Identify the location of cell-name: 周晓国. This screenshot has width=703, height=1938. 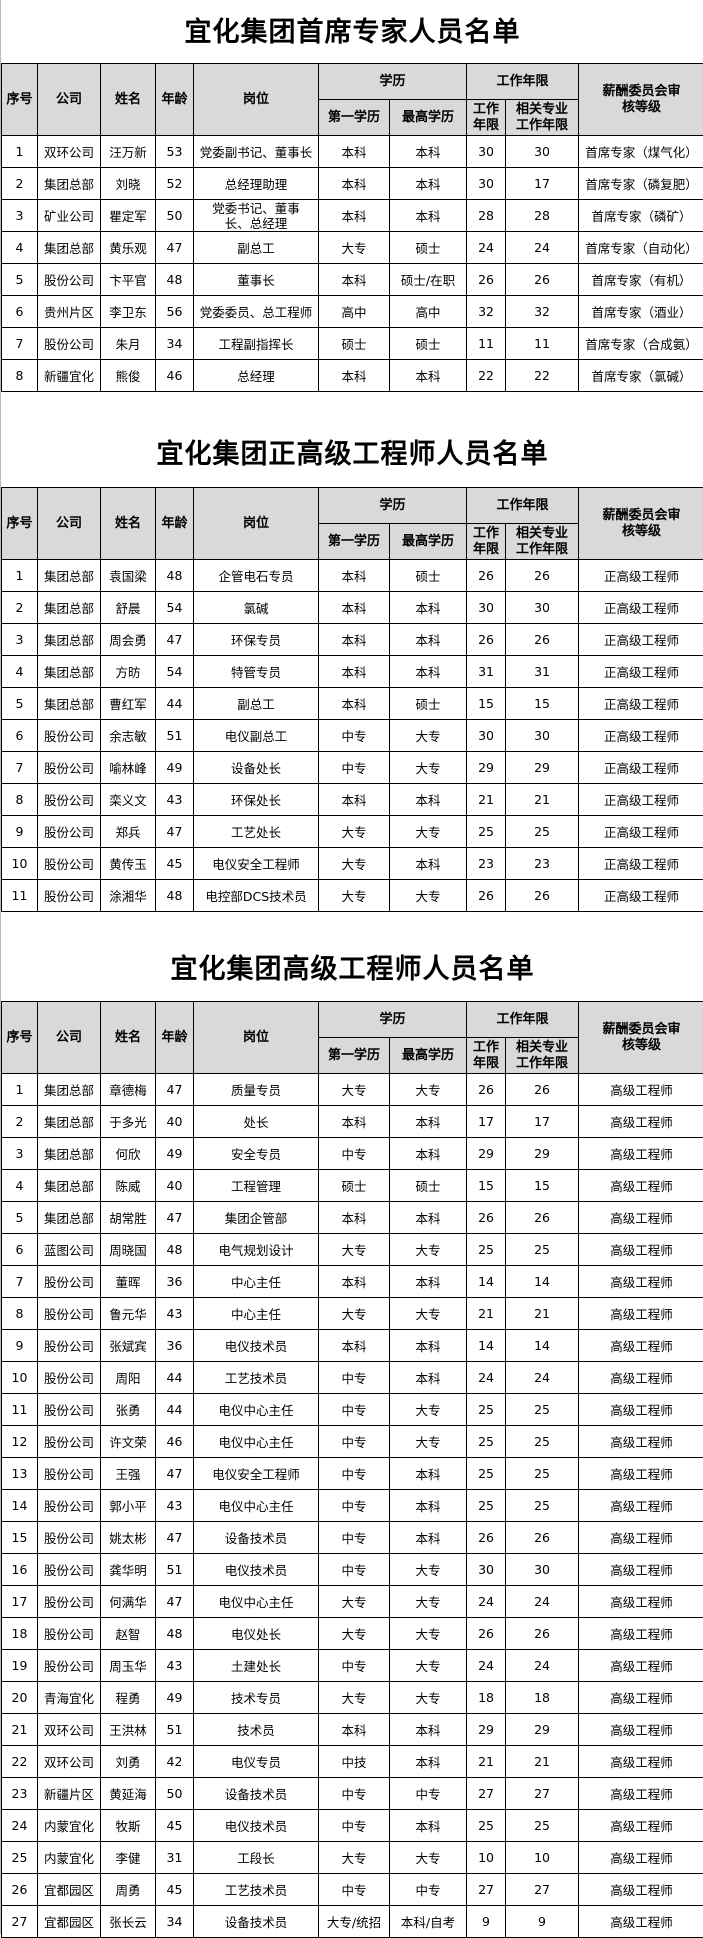
(128, 1250).